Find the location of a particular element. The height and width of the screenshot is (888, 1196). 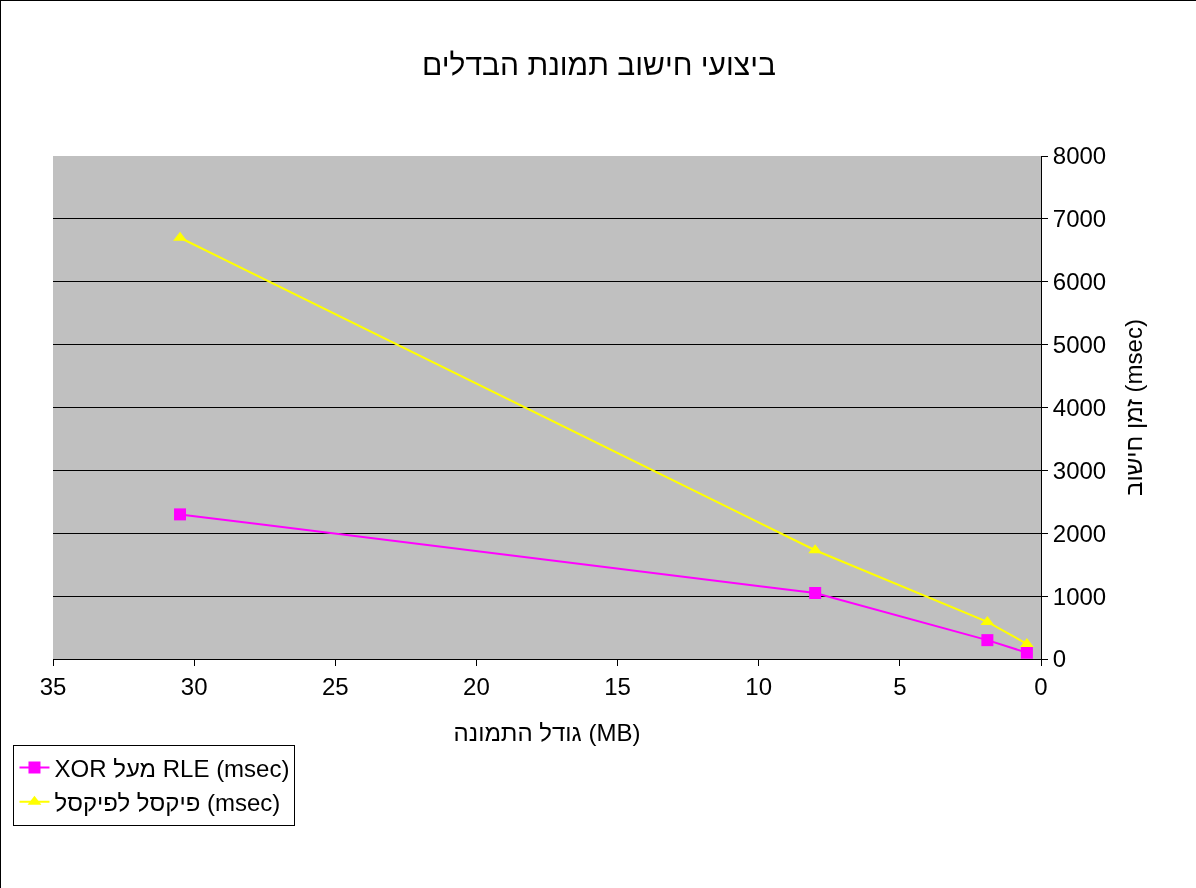

y-tick-label: 0 is located at coordinates (1059, 659).